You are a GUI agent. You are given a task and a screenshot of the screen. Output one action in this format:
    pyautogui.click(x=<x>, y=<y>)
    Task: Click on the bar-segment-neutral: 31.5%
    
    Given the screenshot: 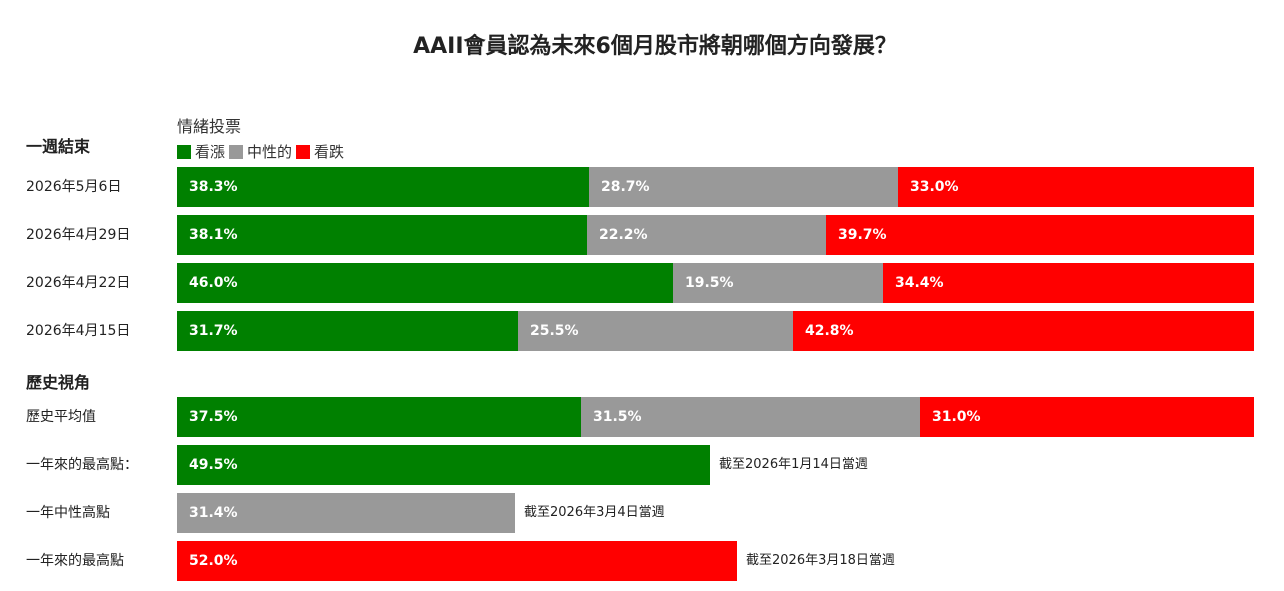 What is the action you would take?
    pyautogui.click(x=750, y=417)
    